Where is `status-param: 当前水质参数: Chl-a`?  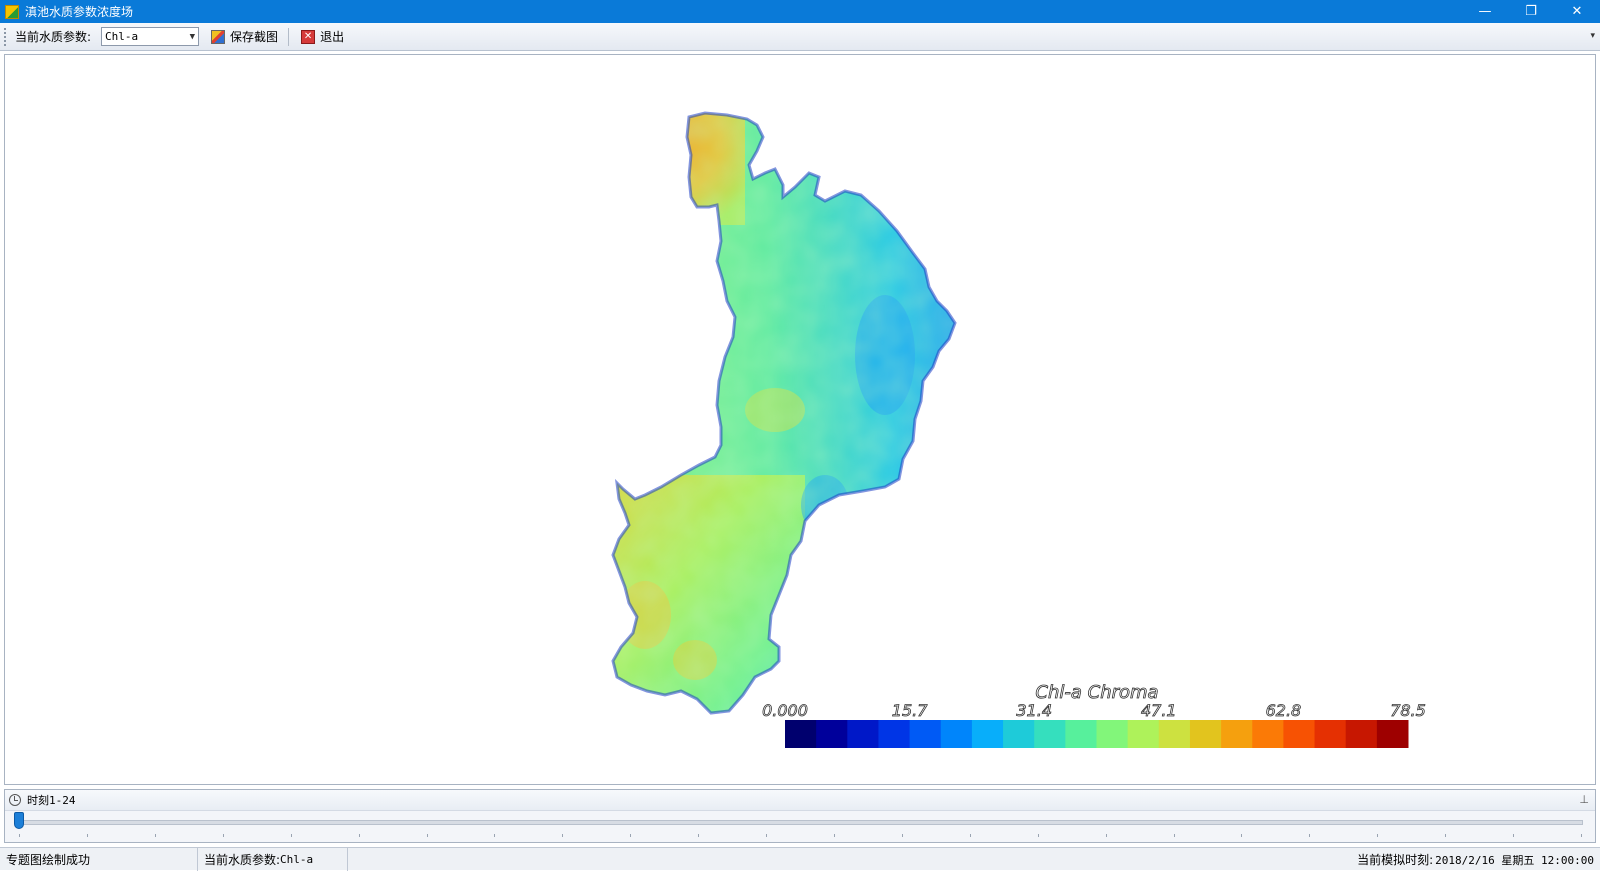
status-param: 当前水质参数: Chl-a is located at coordinates (273, 859).